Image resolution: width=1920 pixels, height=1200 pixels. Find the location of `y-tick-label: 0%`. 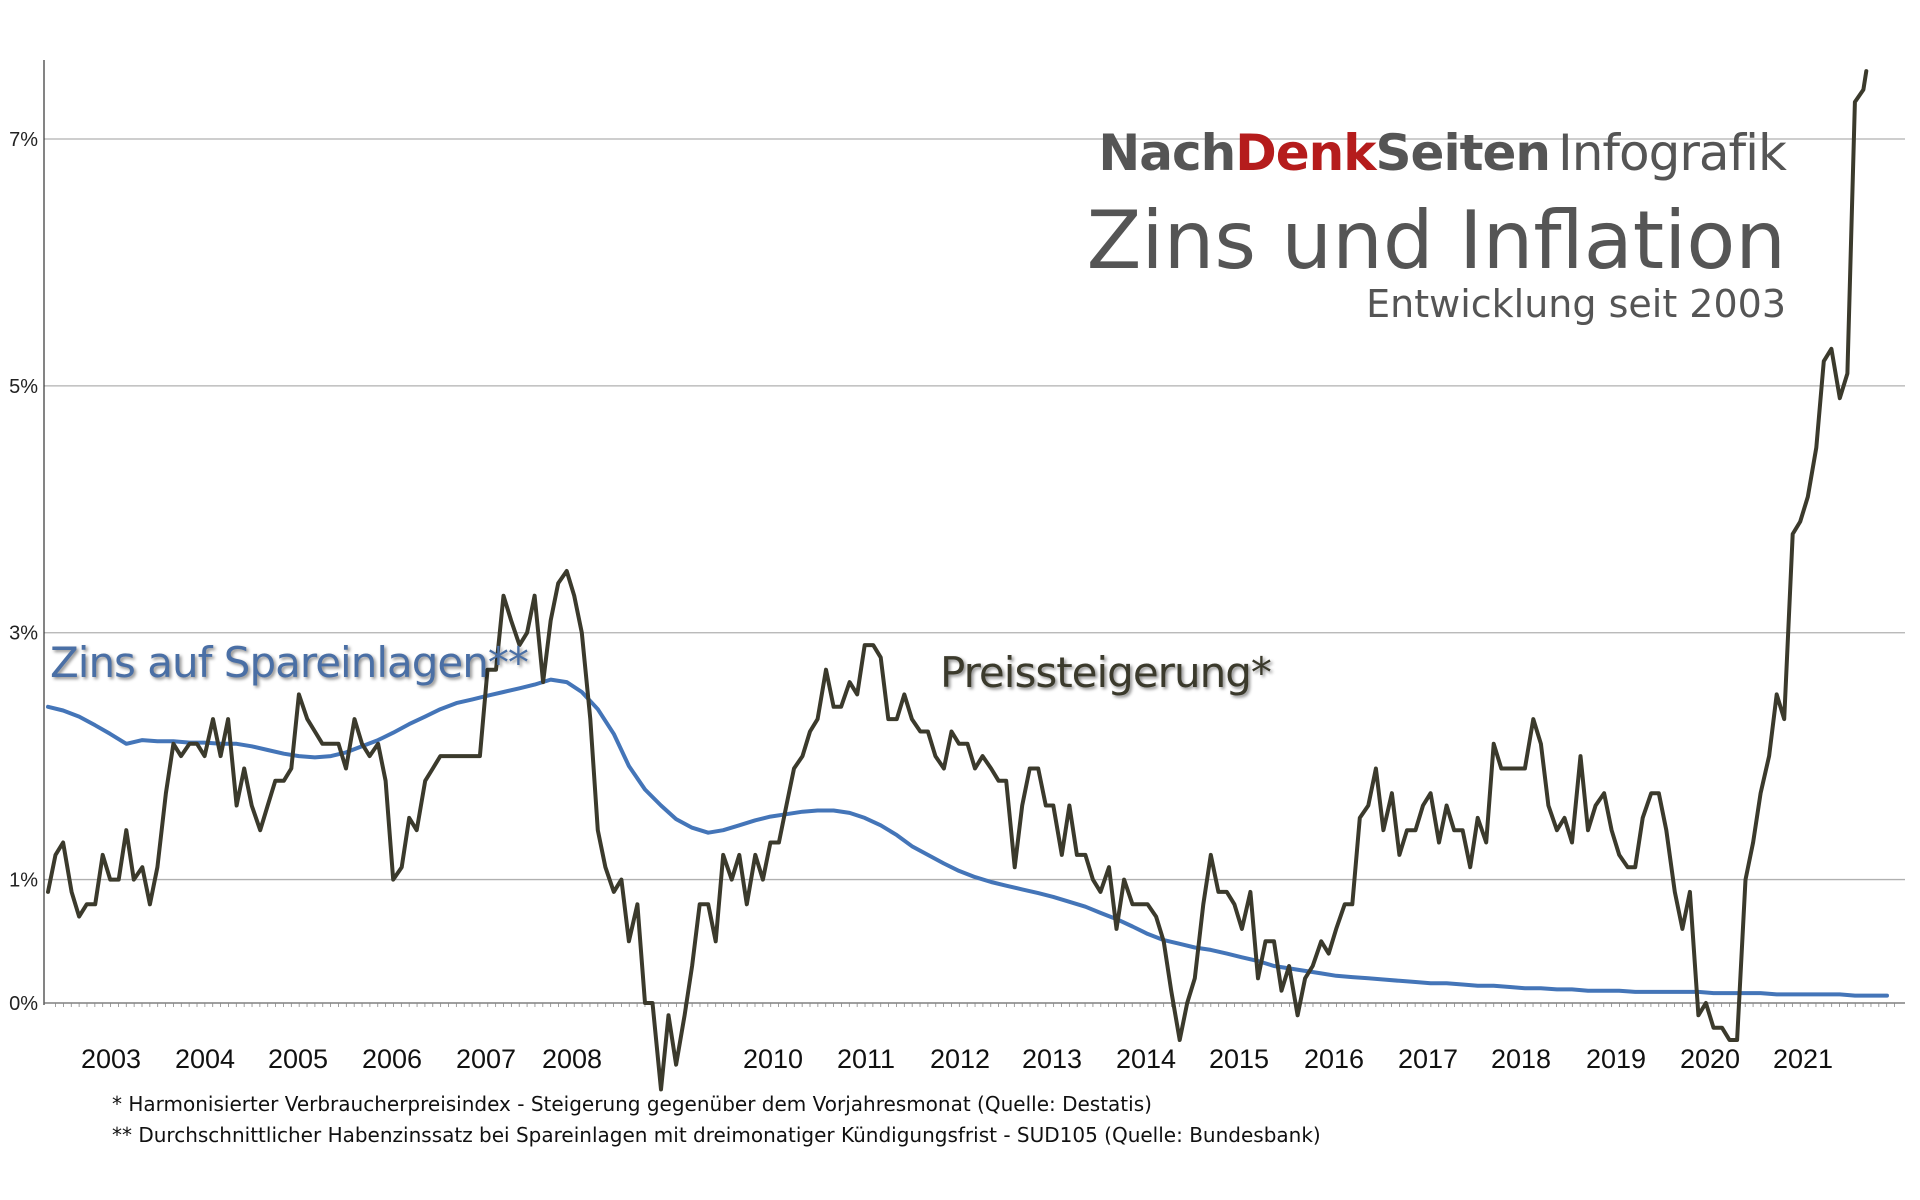

y-tick-label: 0% is located at coordinates (23, 1004).